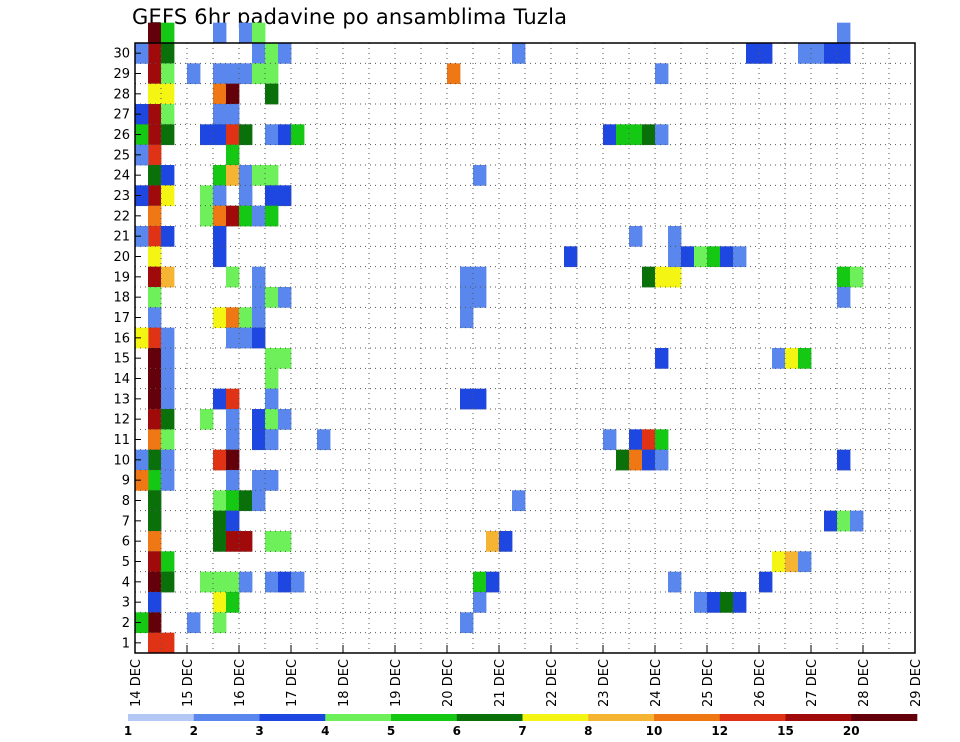  I want to click on legend-label: 4, so click(325, 731).